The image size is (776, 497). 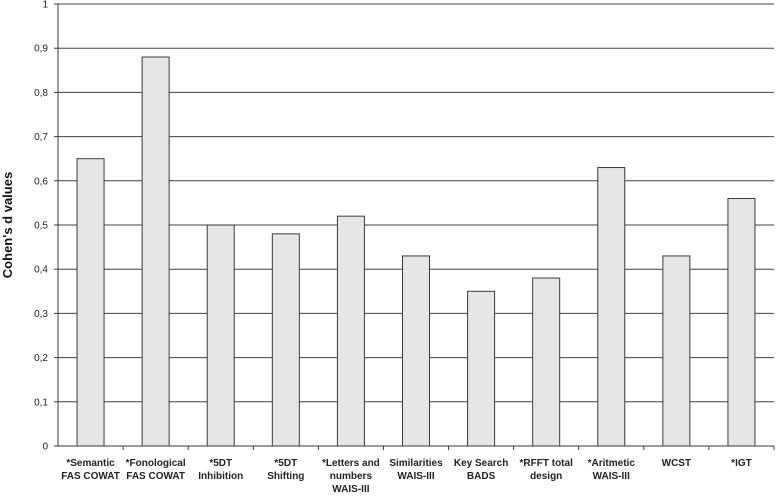 I want to click on y-tick-label: 0,7, so click(x=41, y=137).